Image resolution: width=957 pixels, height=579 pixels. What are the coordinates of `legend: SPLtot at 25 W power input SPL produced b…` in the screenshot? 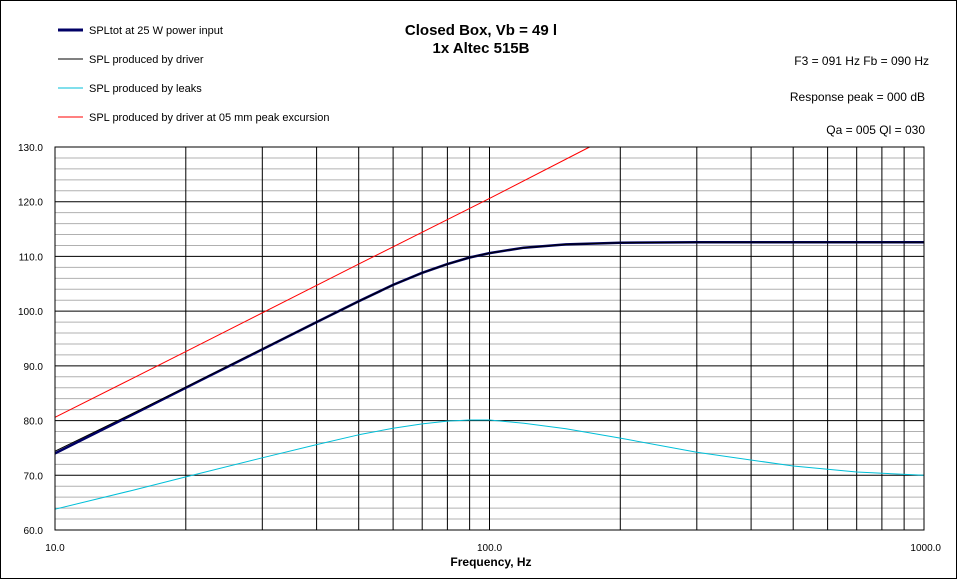 It's located at (194, 74).